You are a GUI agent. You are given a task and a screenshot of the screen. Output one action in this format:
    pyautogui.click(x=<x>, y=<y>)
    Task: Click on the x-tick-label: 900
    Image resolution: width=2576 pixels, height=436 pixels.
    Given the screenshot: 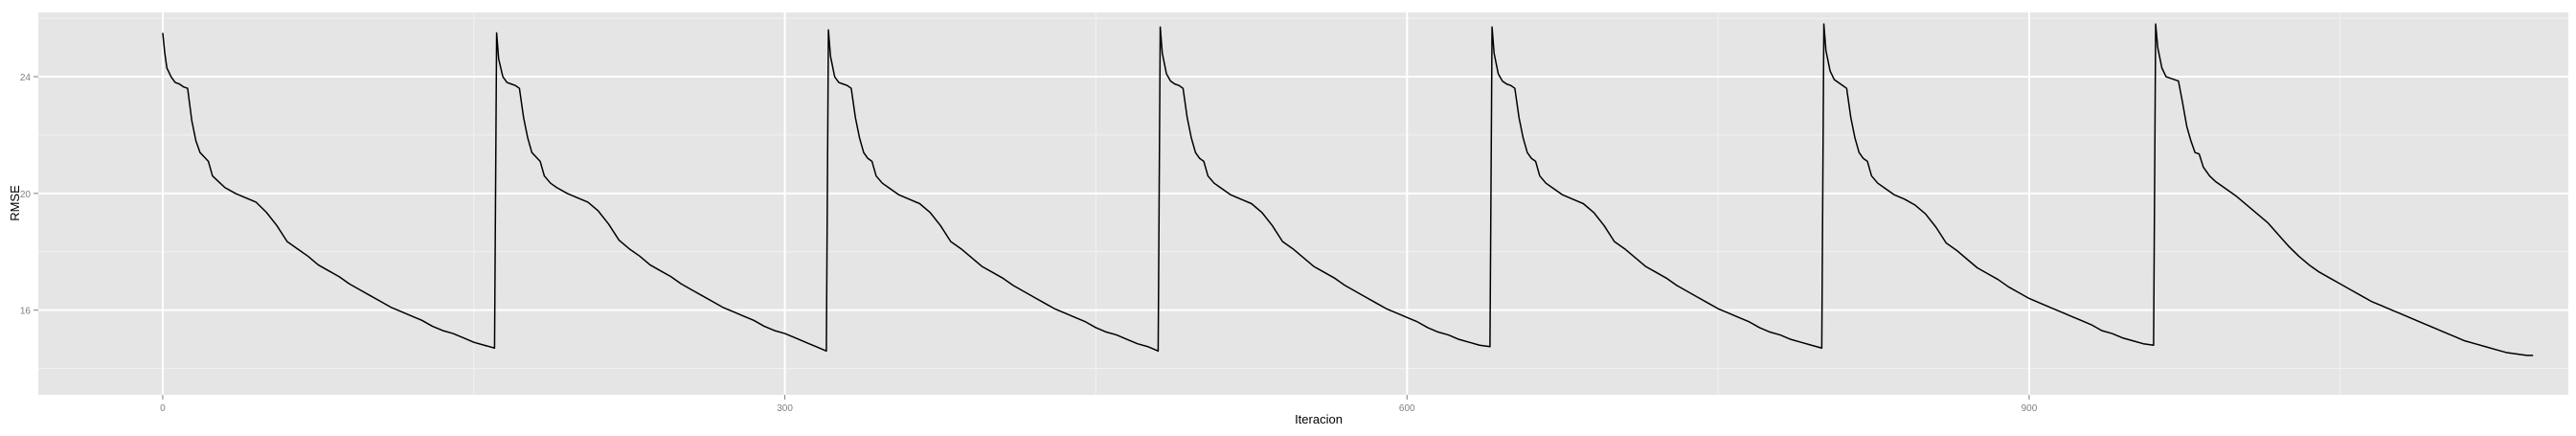 What is the action you would take?
    pyautogui.click(x=2030, y=408)
    